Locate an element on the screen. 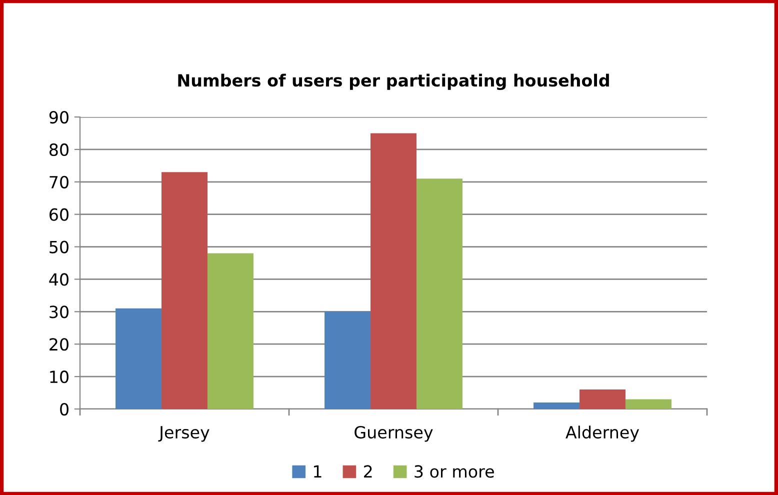  y-tick-label: 40 is located at coordinates (58, 279).